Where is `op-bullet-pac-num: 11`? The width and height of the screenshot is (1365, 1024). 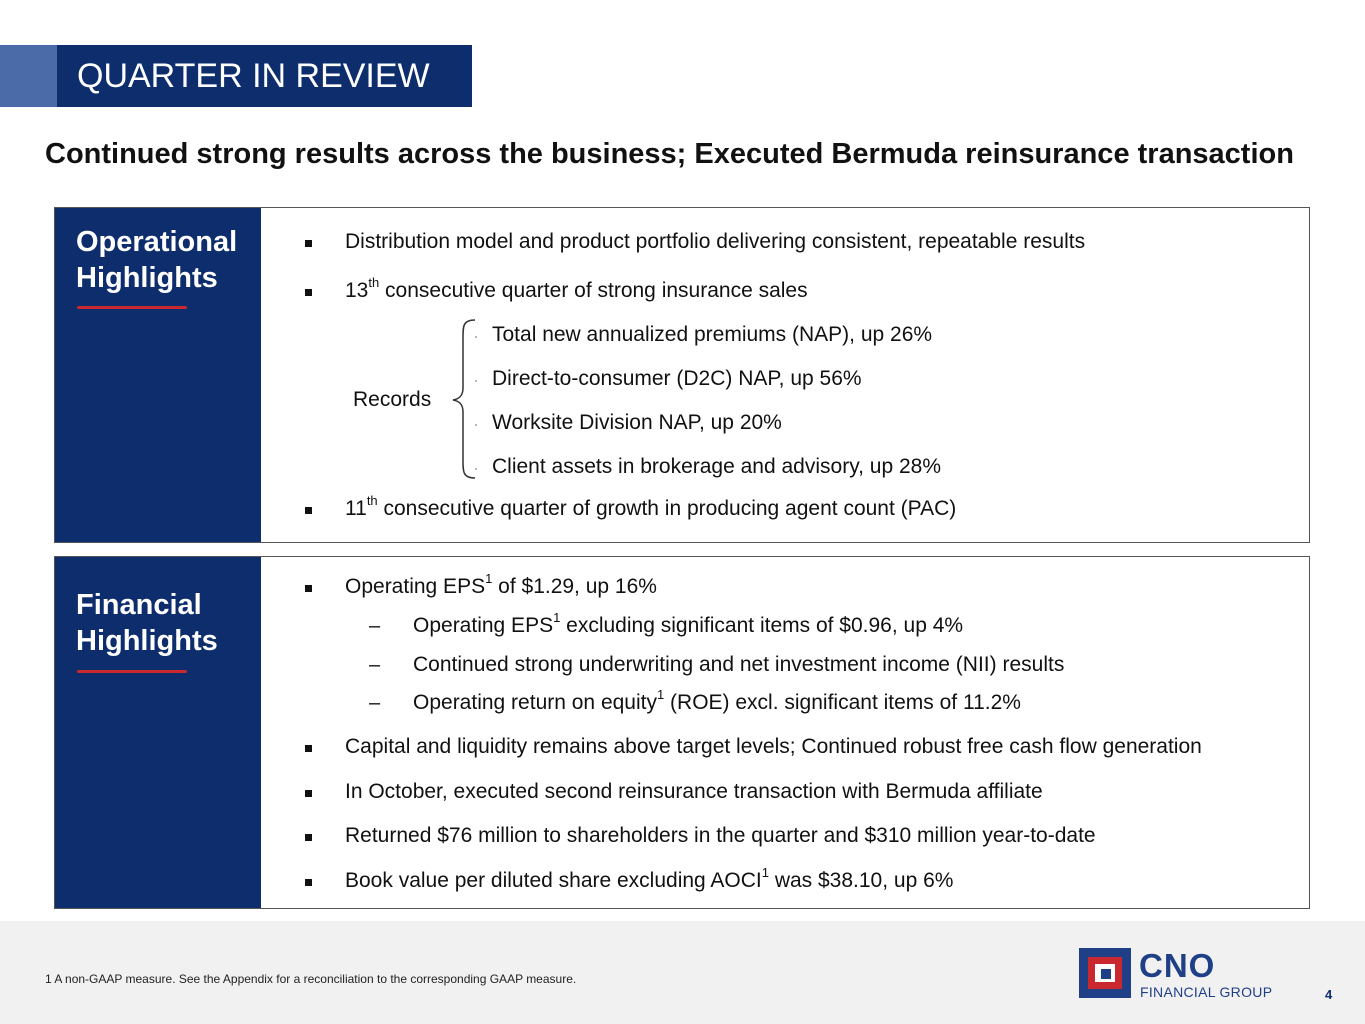 op-bullet-pac-num: 11 is located at coordinates (356, 508).